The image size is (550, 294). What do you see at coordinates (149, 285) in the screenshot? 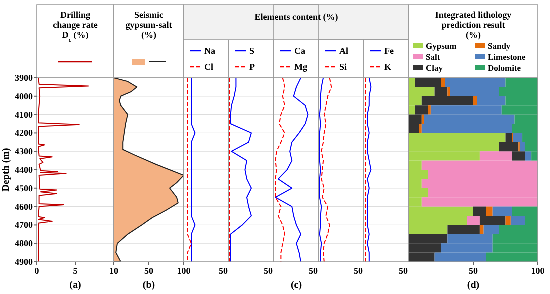
I see `x-axis-title: (b)` at bounding box center [149, 285].